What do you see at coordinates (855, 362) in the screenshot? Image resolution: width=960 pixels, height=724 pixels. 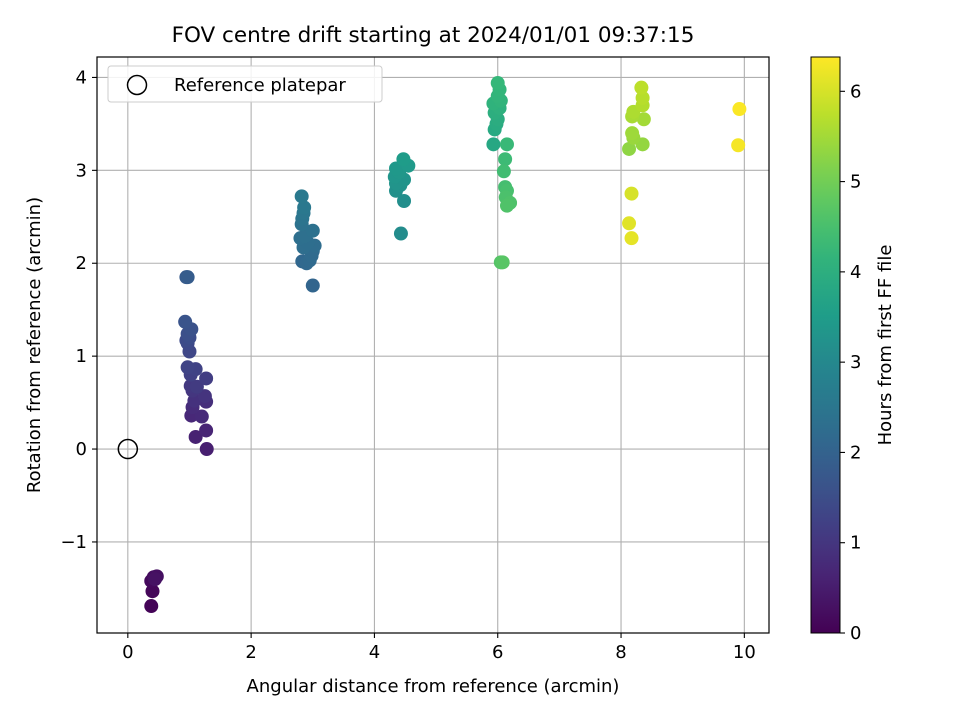 I see `colorbar-tick-label: 3` at bounding box center [855, 362].